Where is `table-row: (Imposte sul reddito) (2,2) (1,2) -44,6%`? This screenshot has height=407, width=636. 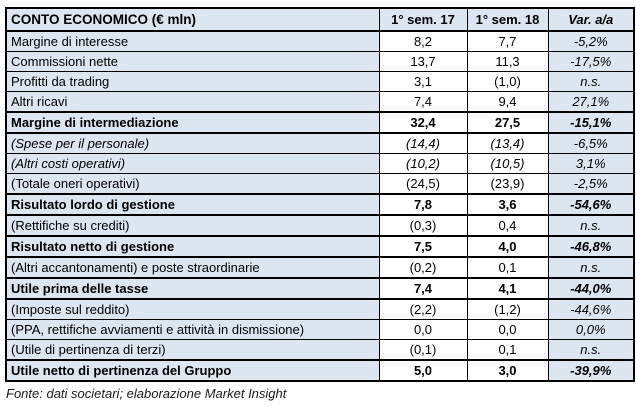
table-row: (Imposte sul reddito) (2,2) (1,2) -44,6% is located at coordinates (320, 309).